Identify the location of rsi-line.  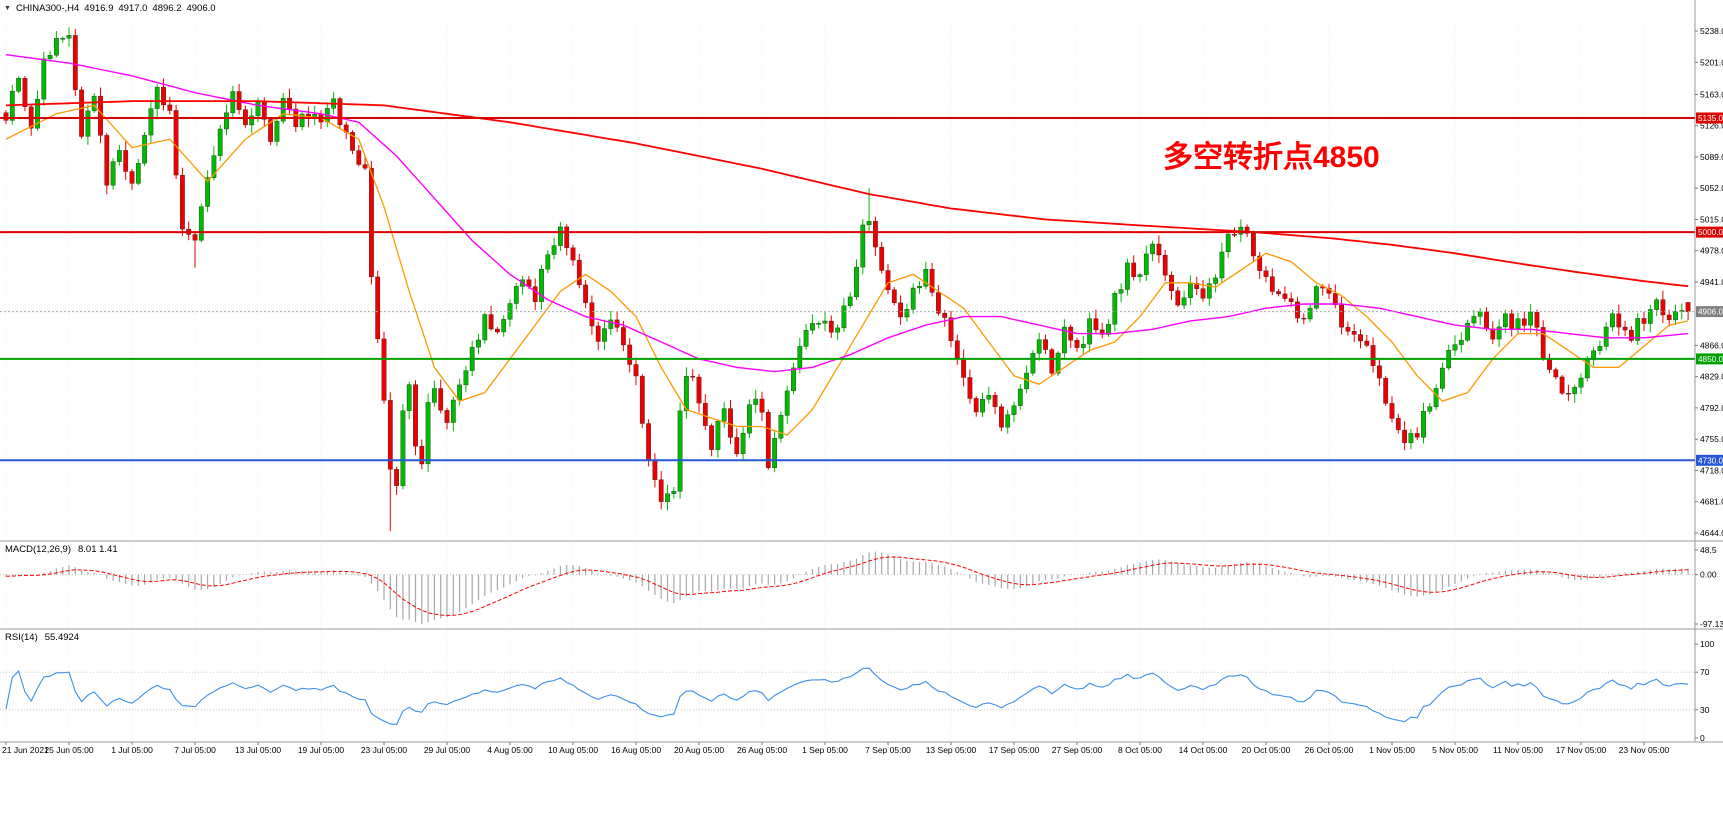
(847, 696).